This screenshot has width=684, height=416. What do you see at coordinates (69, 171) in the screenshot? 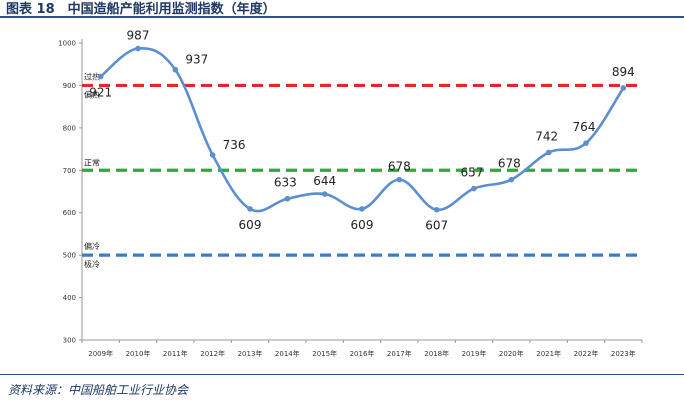
I see `y-tick-label: 700` at bounding box center [69, 171].